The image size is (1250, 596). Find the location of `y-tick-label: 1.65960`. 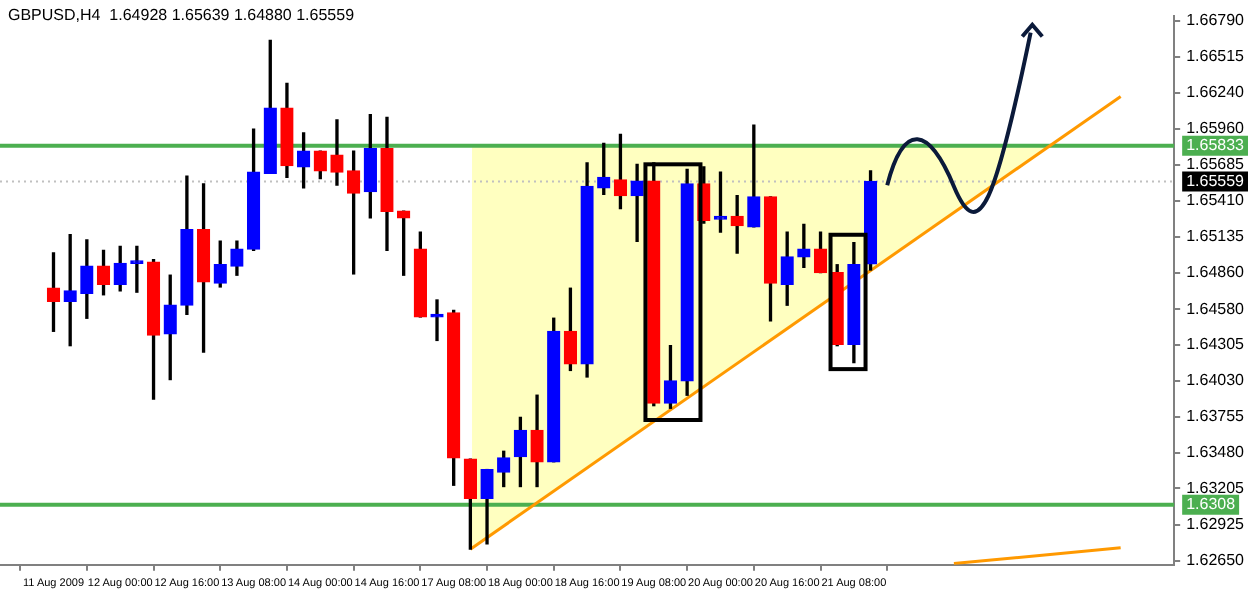

y-tick-label: 1.65960 is located at coordinates (1216, 128).